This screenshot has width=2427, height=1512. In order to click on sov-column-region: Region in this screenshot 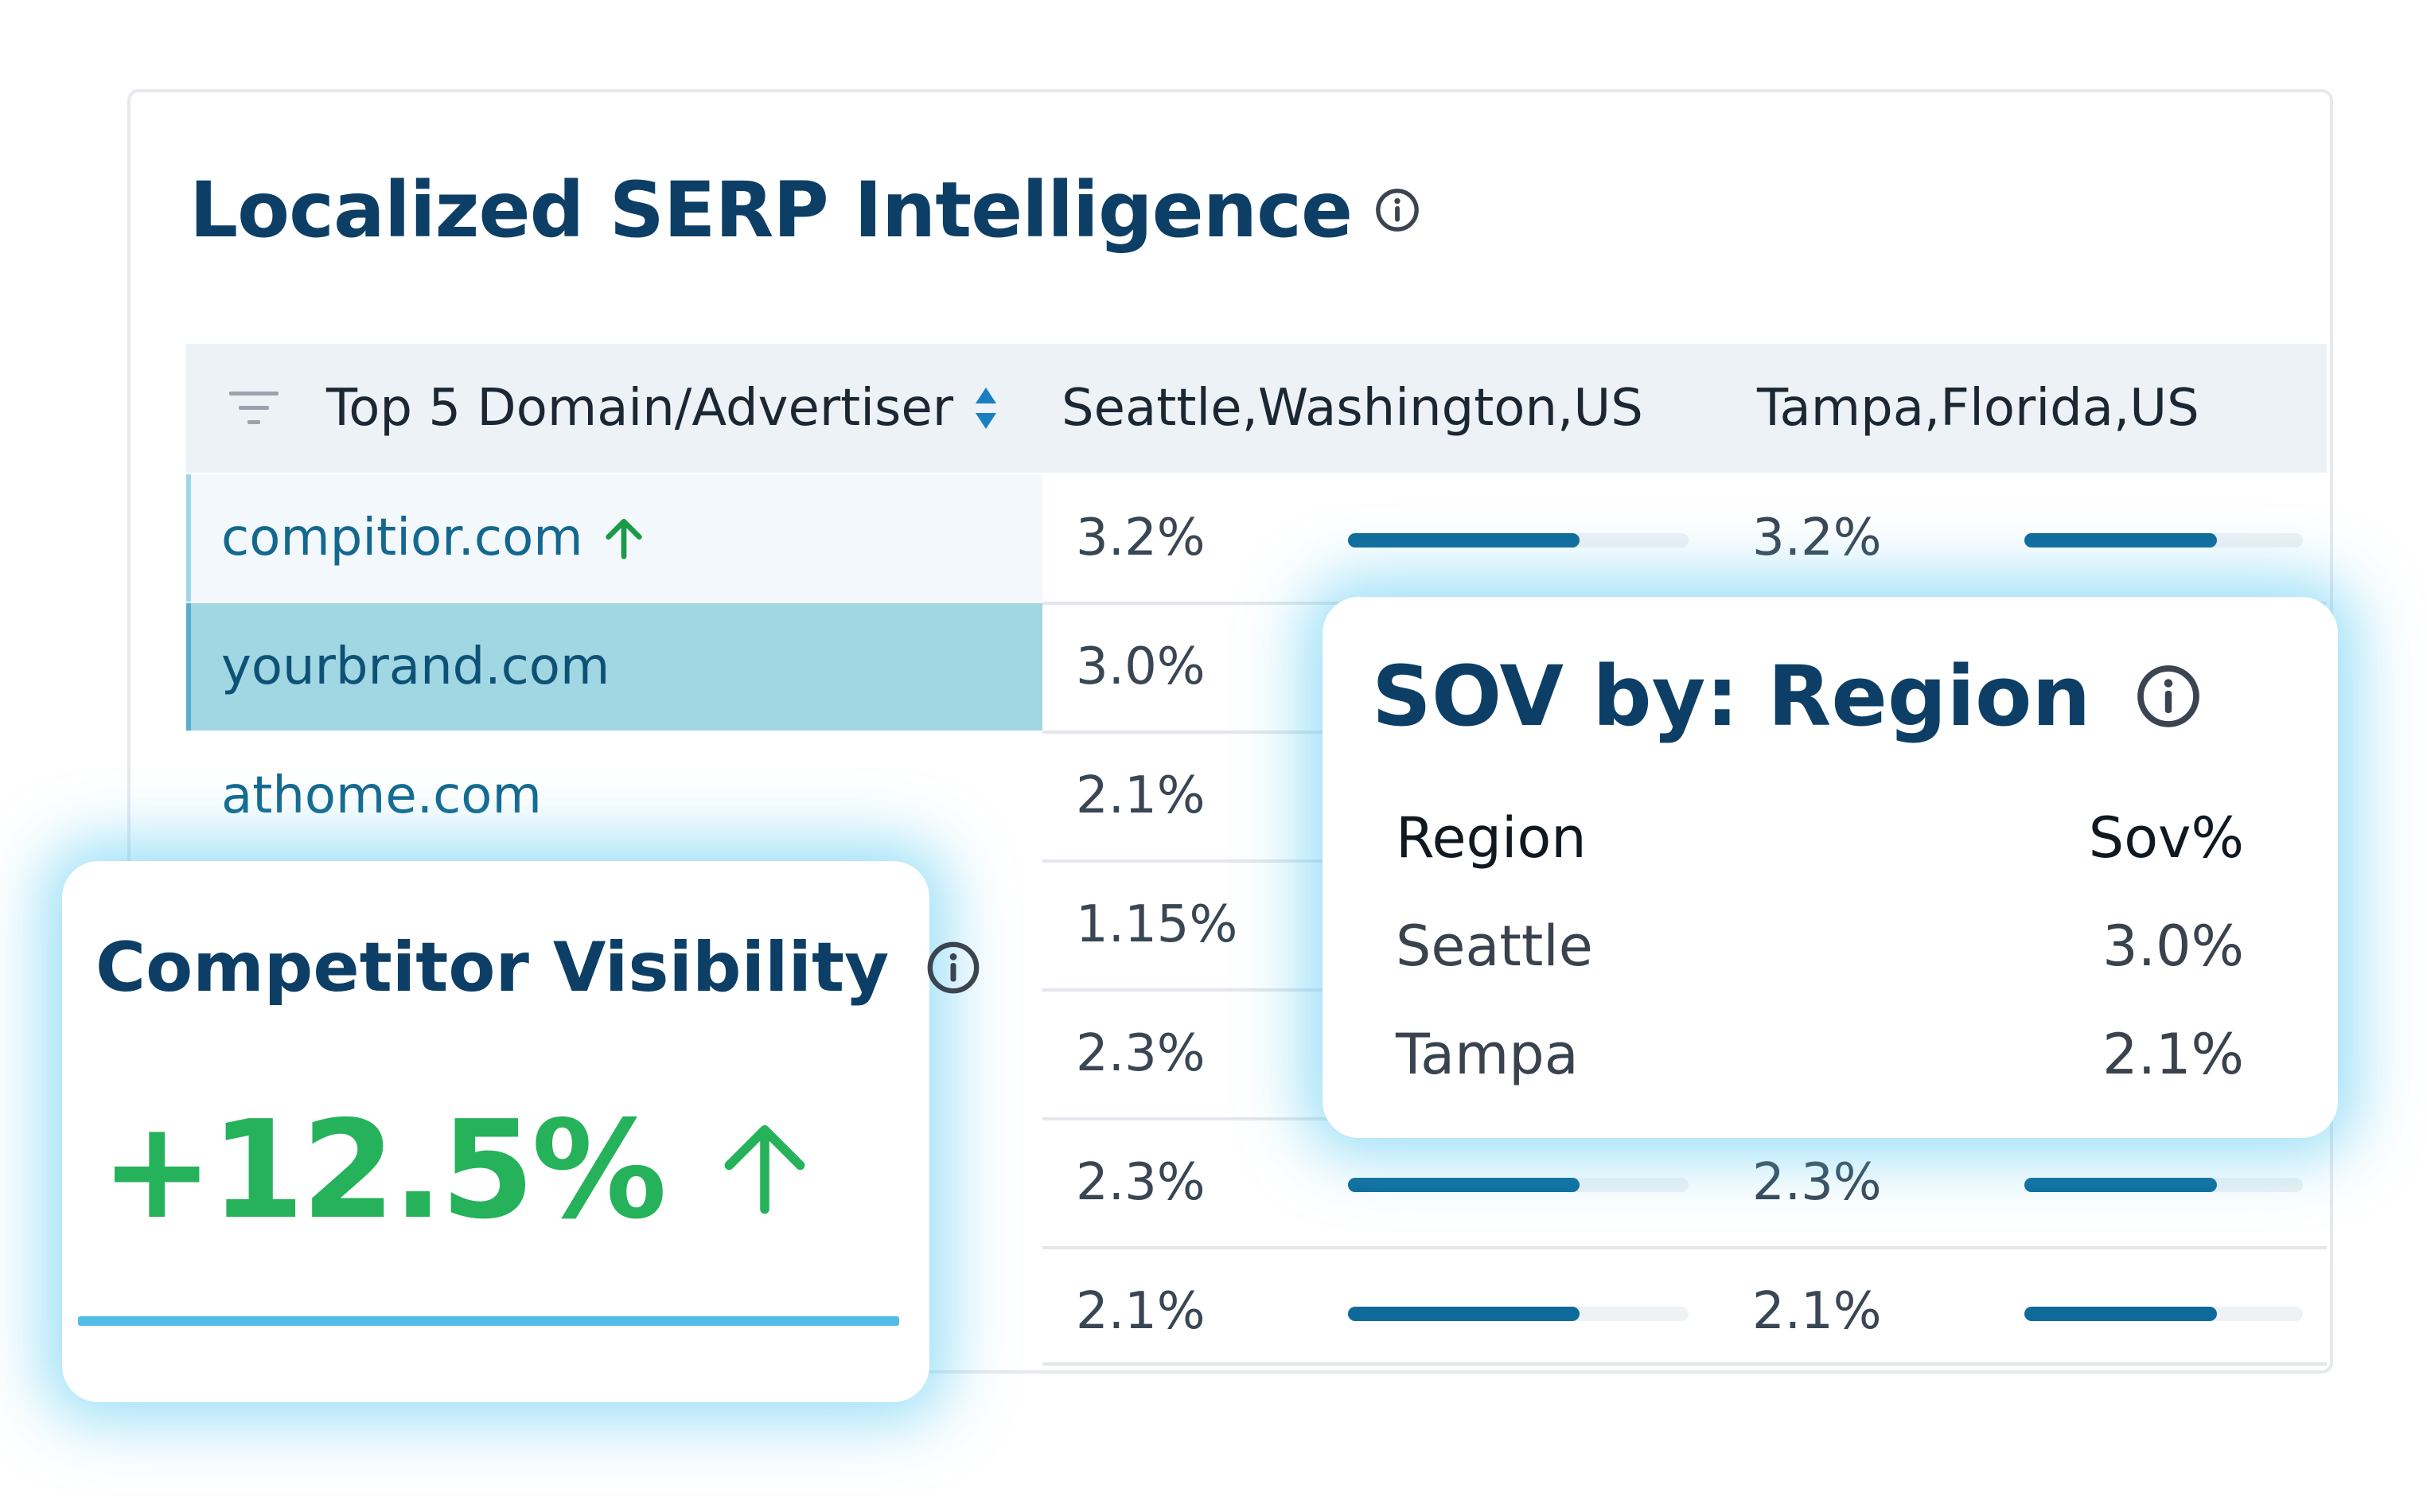, I will do `click(1491, 838)`.